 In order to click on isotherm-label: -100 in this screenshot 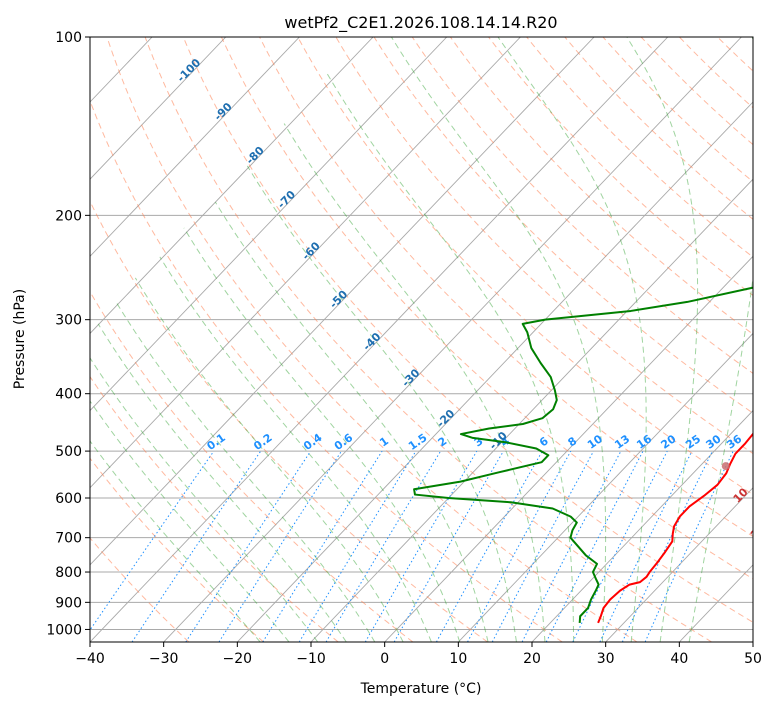, I will do `click(189, 70)`.